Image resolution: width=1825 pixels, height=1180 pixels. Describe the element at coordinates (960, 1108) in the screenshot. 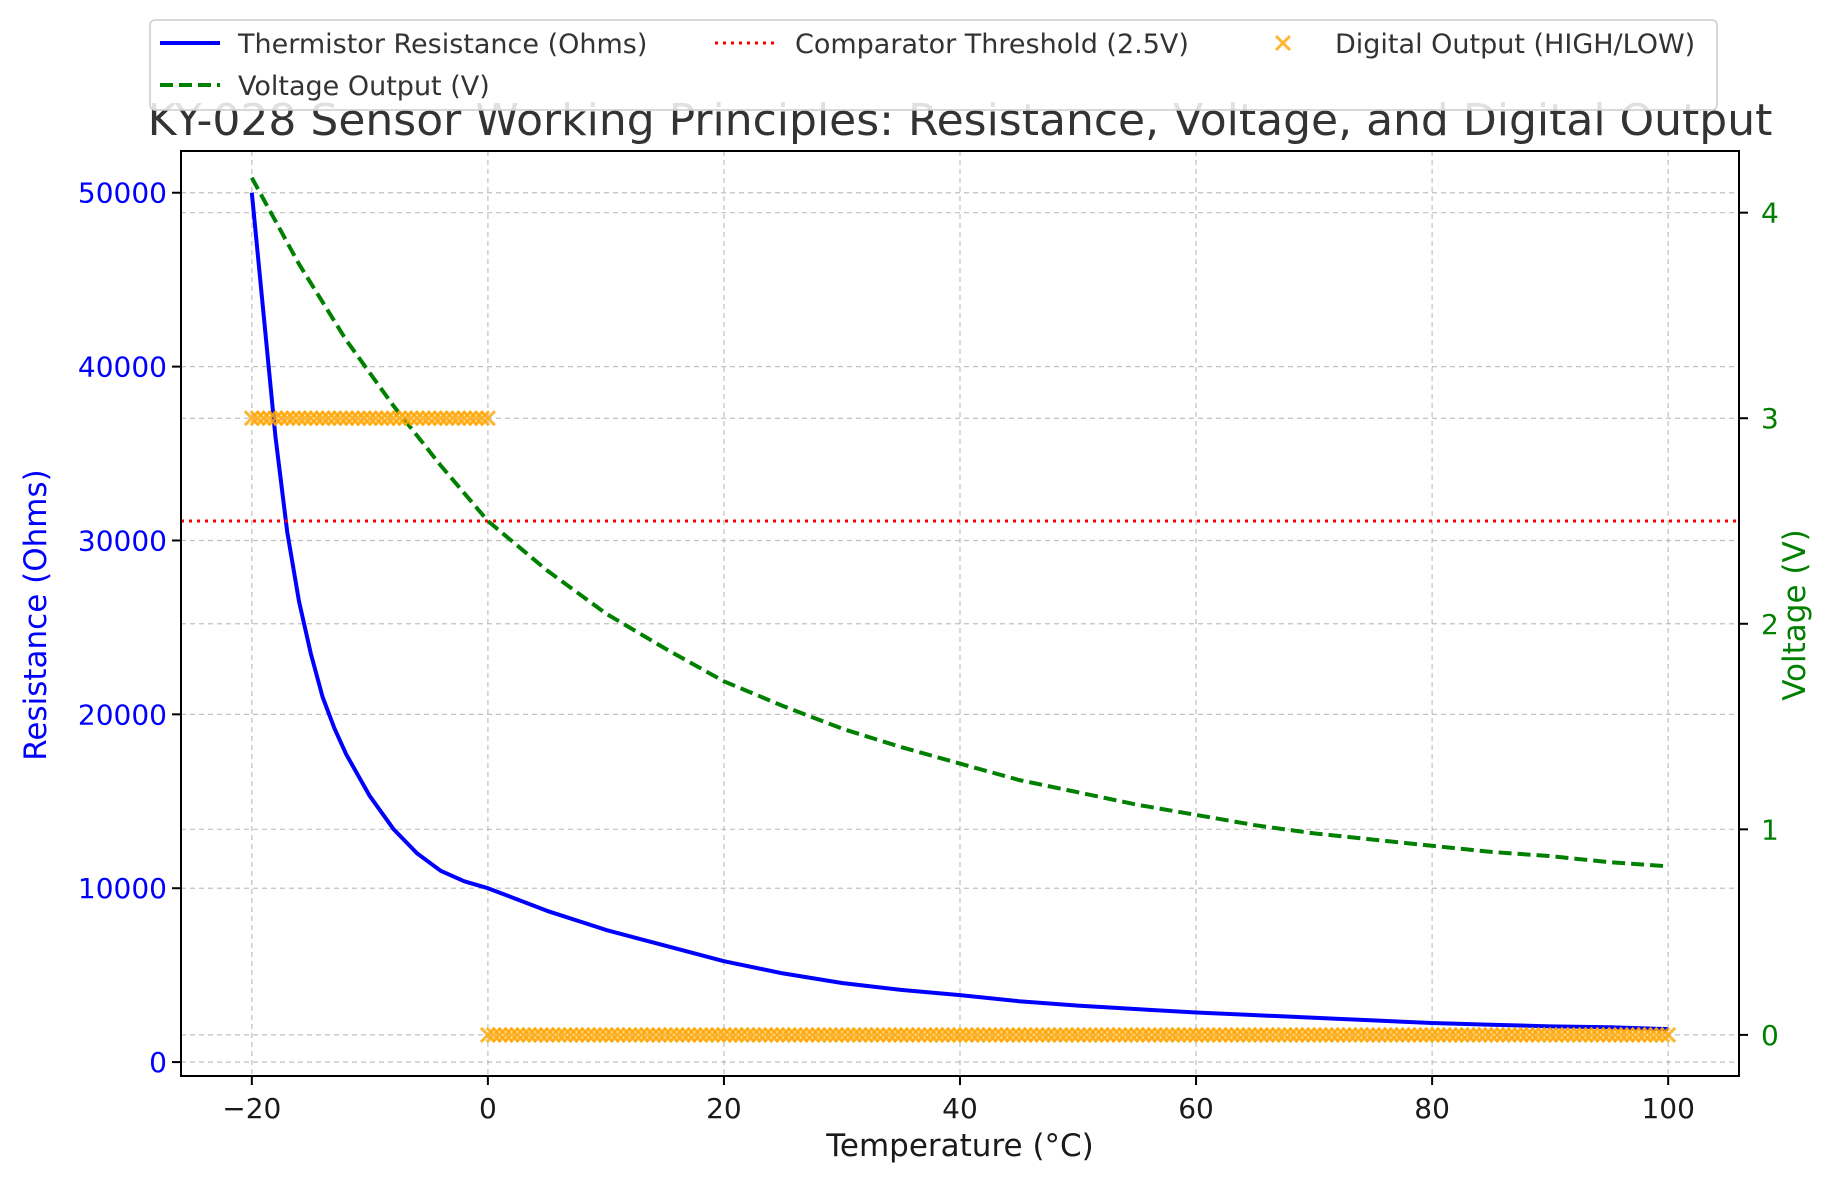

I see `x-tick-label: 40` at that location.